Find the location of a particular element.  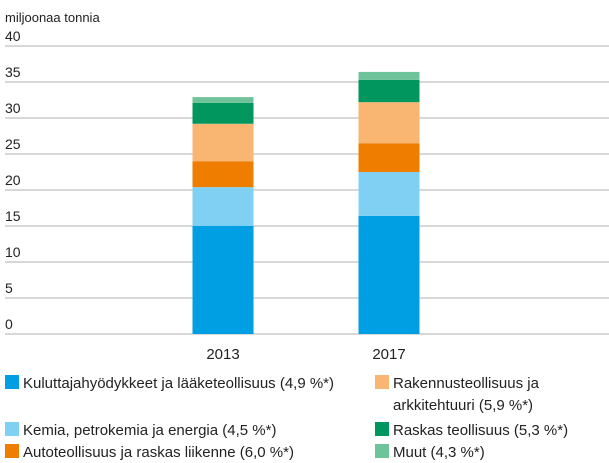

y-tick-label: 40 is located at coordinates (13, 36).